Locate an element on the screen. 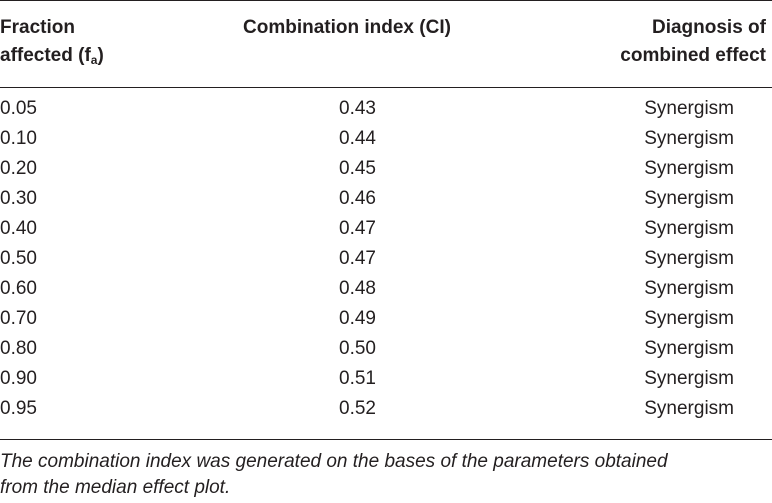  cell-fraction-affected: 0.90 is located at coordinates (18, 378).